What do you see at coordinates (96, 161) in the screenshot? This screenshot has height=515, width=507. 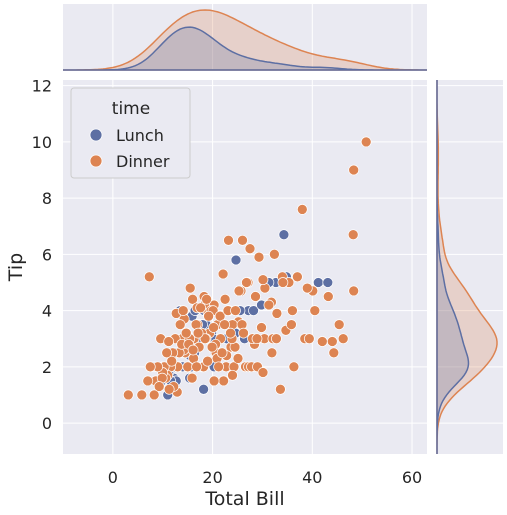 I see `legend-marker-dinner` at bounding box center [96, 161].